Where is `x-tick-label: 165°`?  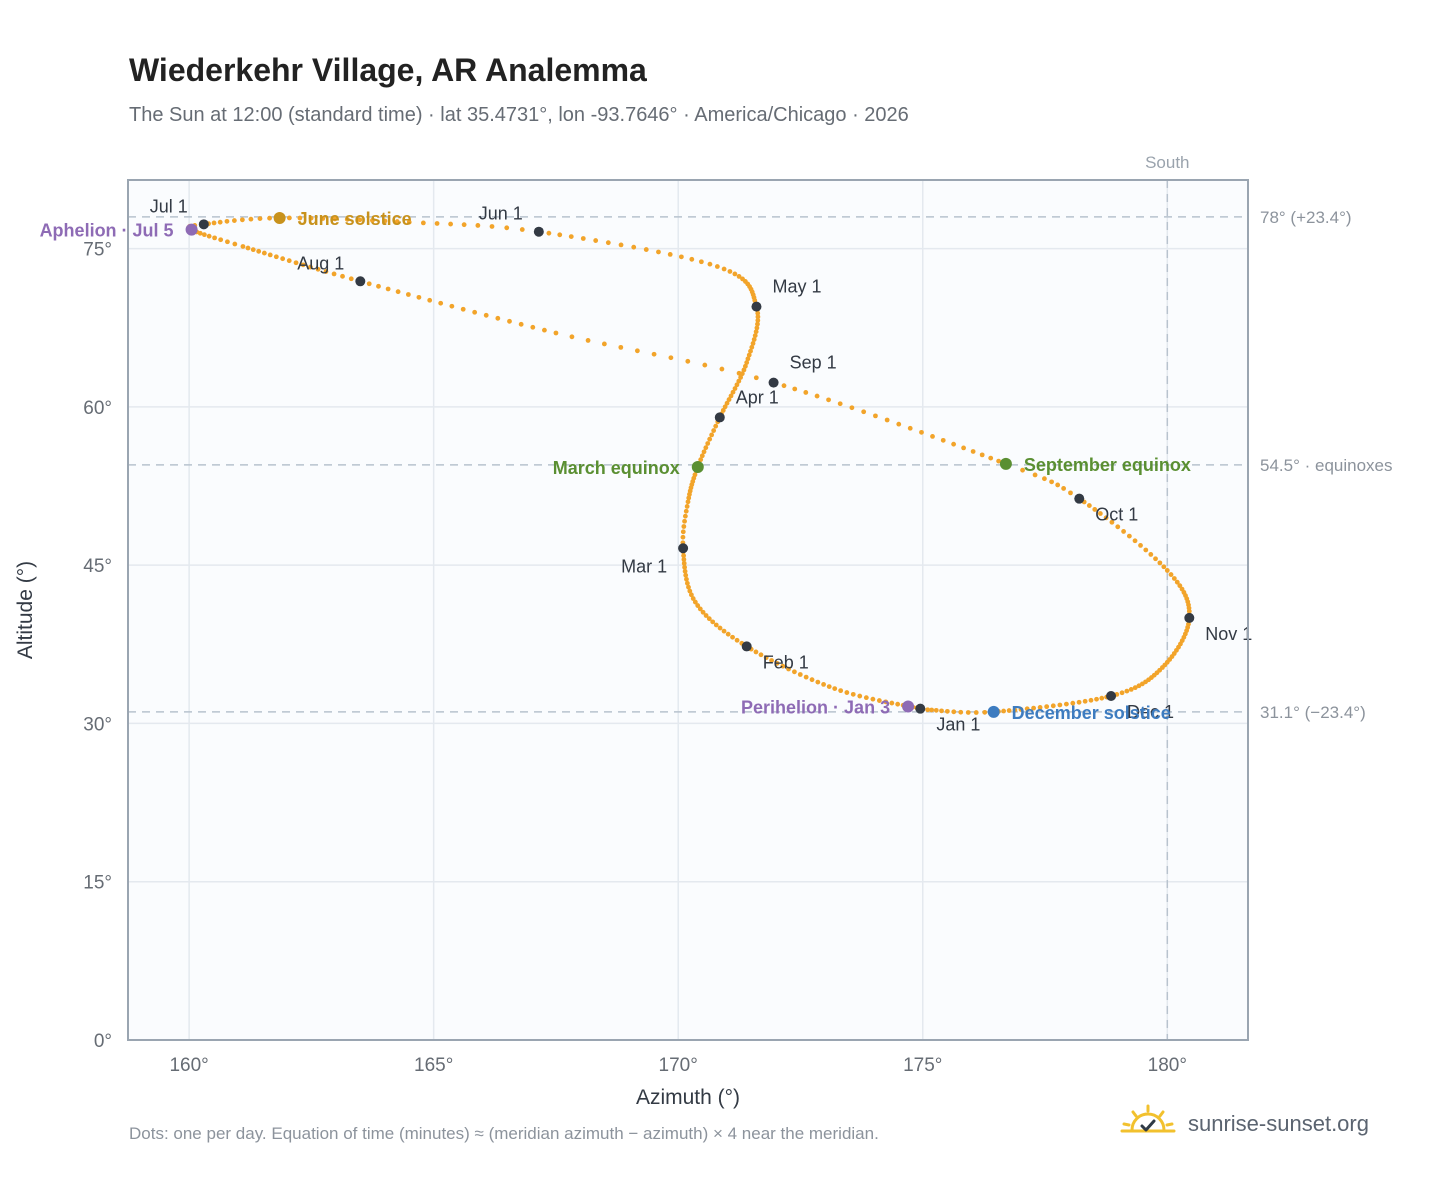 x-tick-label: 165° is located at coordinates (433, 1065).